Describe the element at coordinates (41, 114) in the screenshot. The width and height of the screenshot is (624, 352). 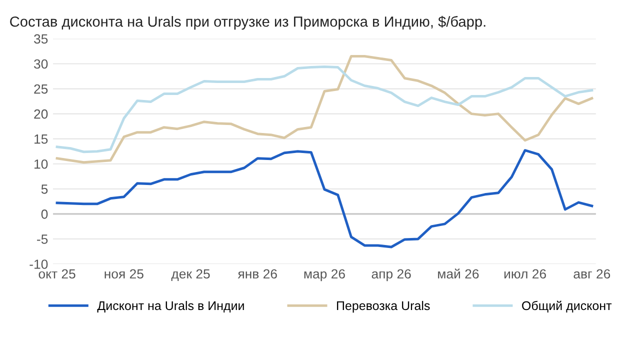
I see `y-tick-label: 20` at that location.